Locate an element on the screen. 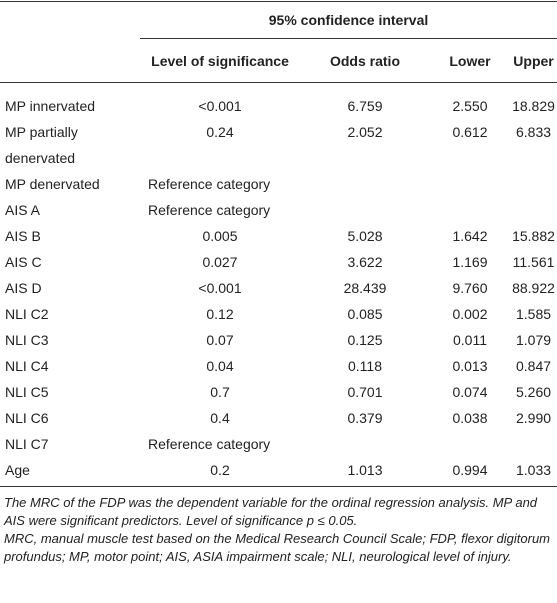 This screenshot has width=557, height=603. table-row: Age 0.2 1.013 0.994 1.033 is located at coordinates (278, 472).